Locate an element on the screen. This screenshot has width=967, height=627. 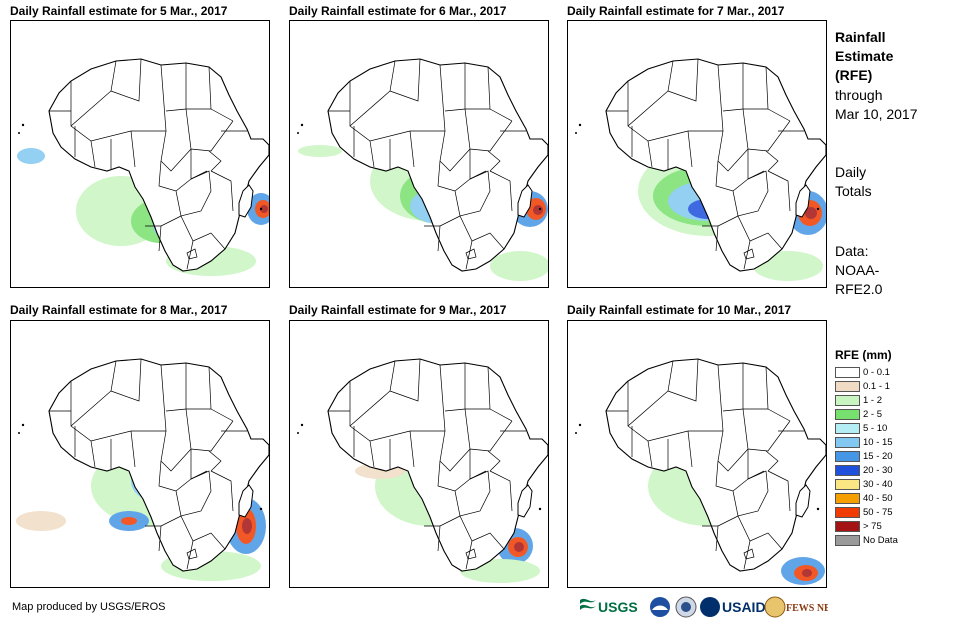
rainfall-map-10-mar is located at coordinates (697, 454).